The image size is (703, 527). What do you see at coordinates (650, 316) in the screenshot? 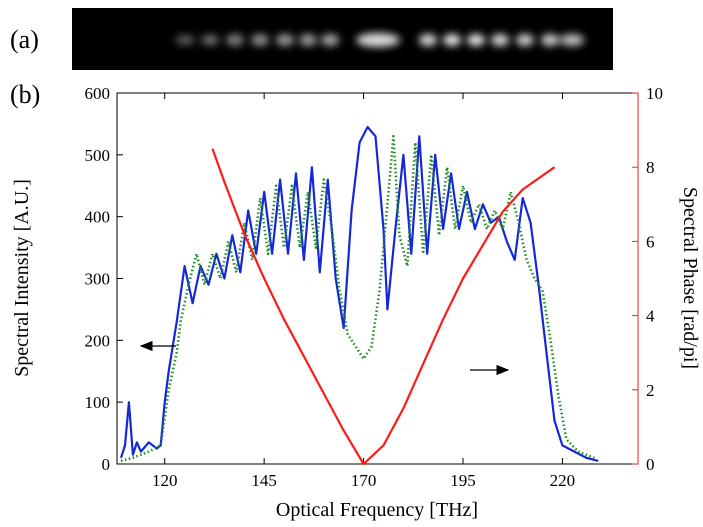
I see `y2-tick-label: 4` at bounding box center [650, 316].